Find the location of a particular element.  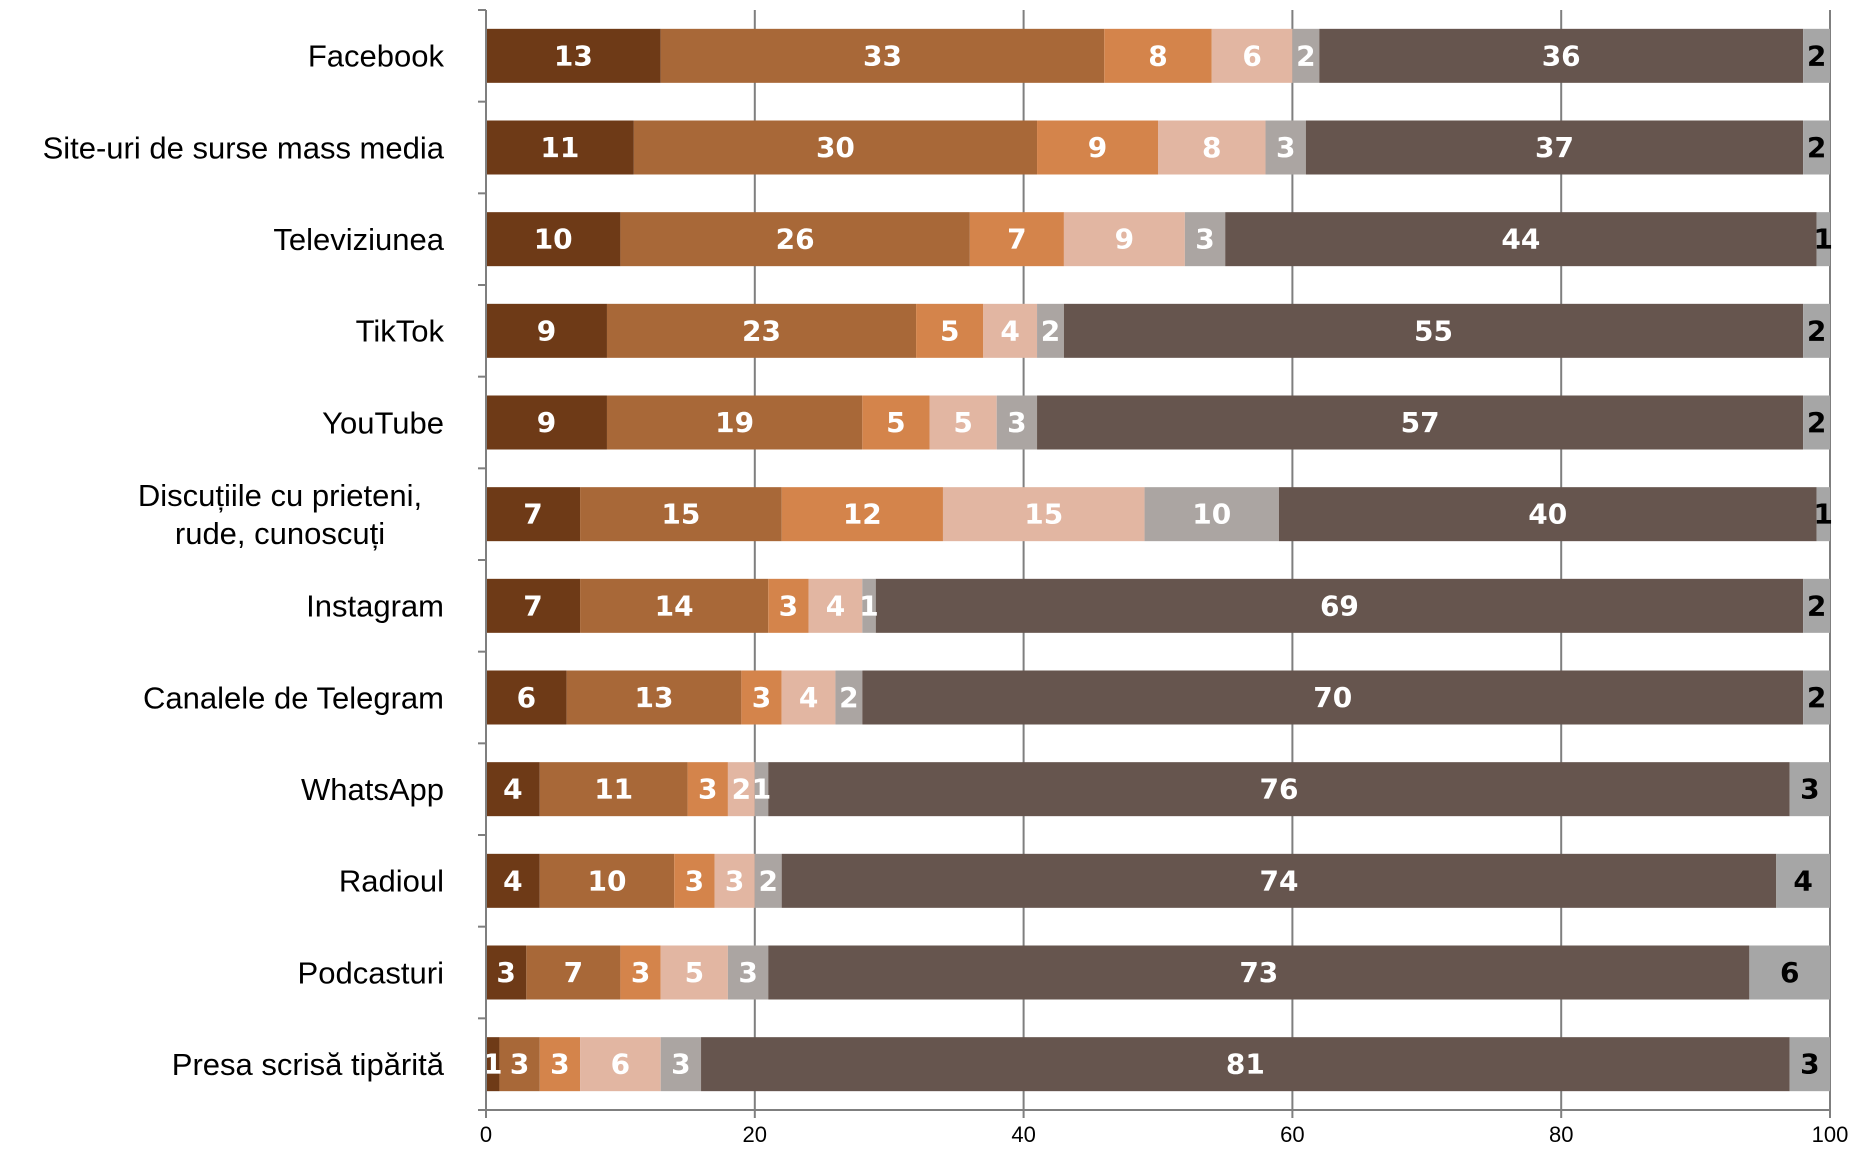

data-label: 13 is located at coordinates (654, 697).